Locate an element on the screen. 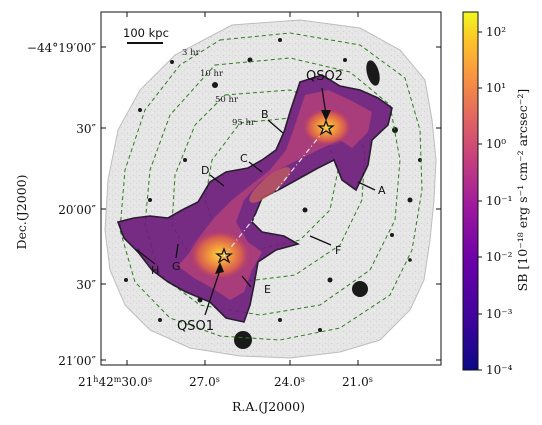  qso-axis-line is located at coordinates (275, 192).